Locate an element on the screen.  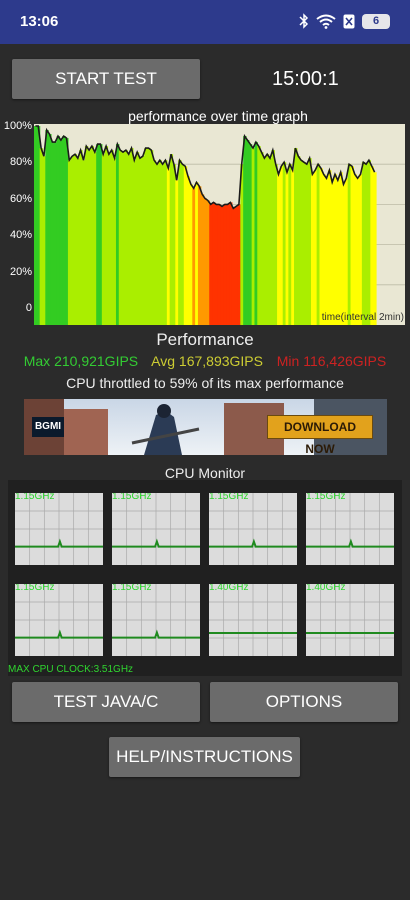
ad-banner: BGMI DOWNLOAD NOW is located at coordinates (205, 427).